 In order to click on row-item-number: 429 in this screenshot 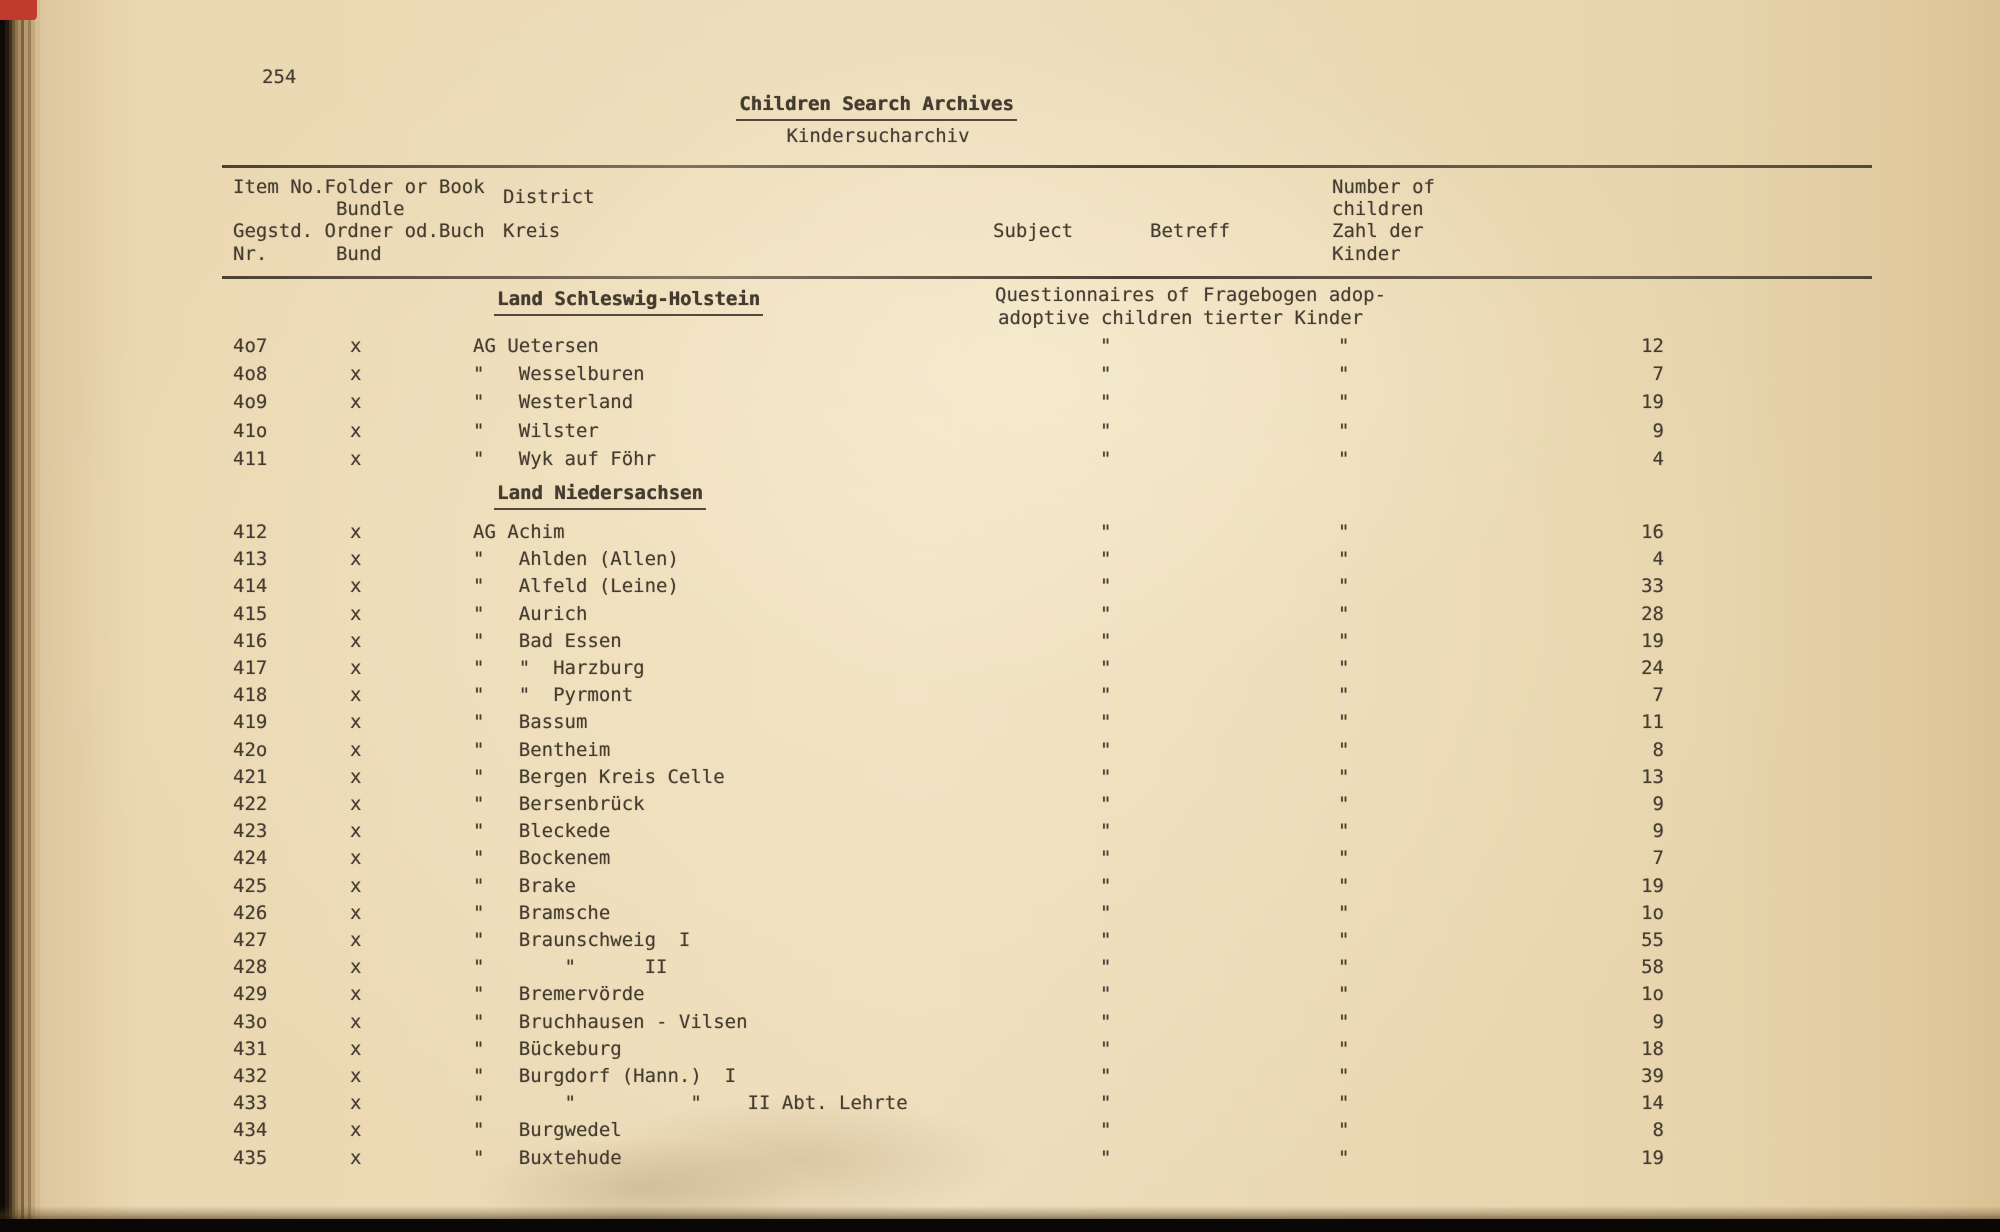, I will do `click(250, 994)`.